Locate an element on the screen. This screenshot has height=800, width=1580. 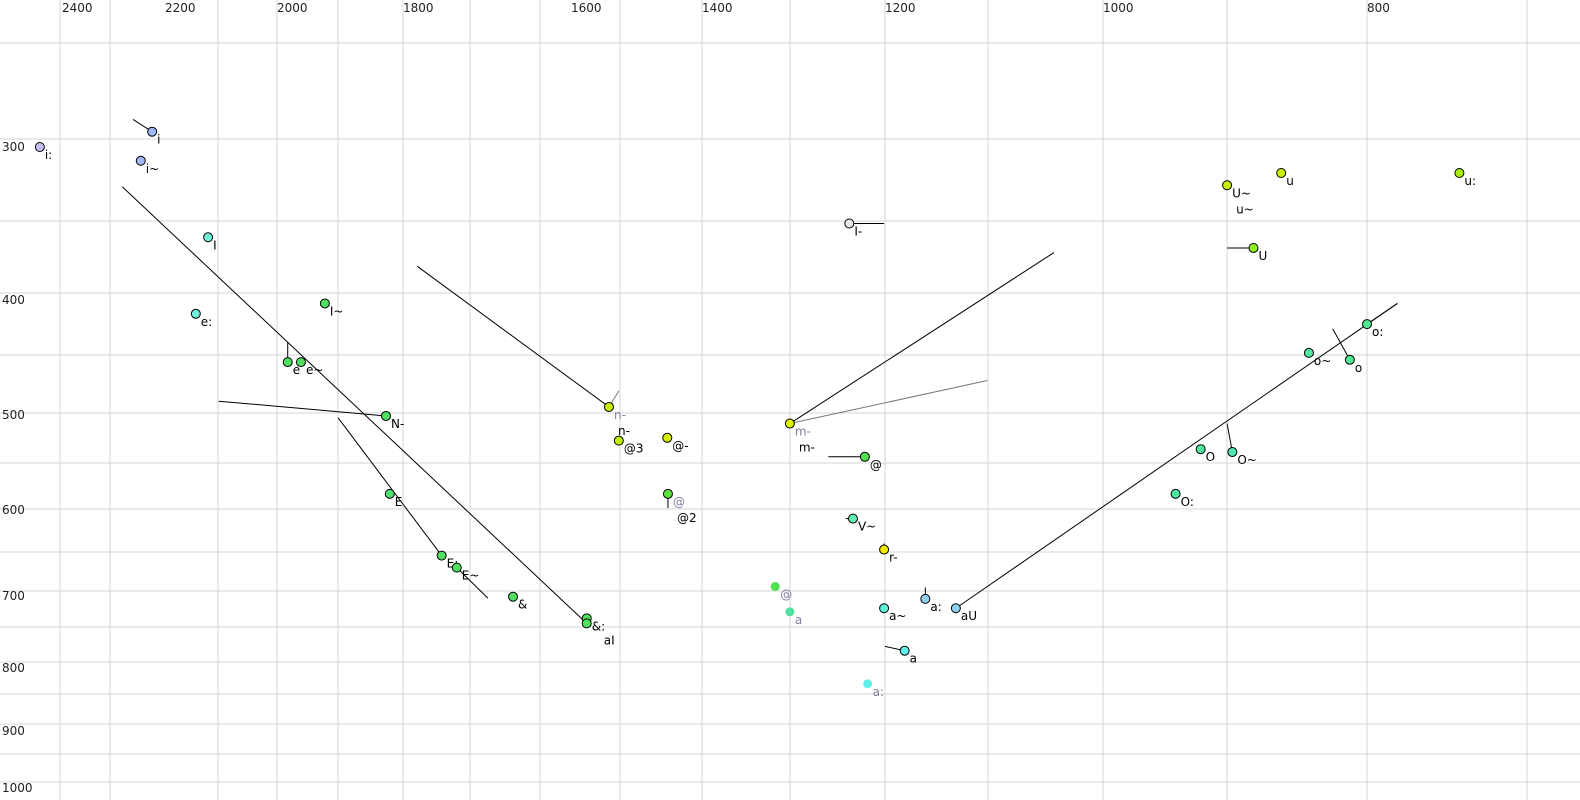
x-tick-label: 2000 is located at coordinates (292, 8).